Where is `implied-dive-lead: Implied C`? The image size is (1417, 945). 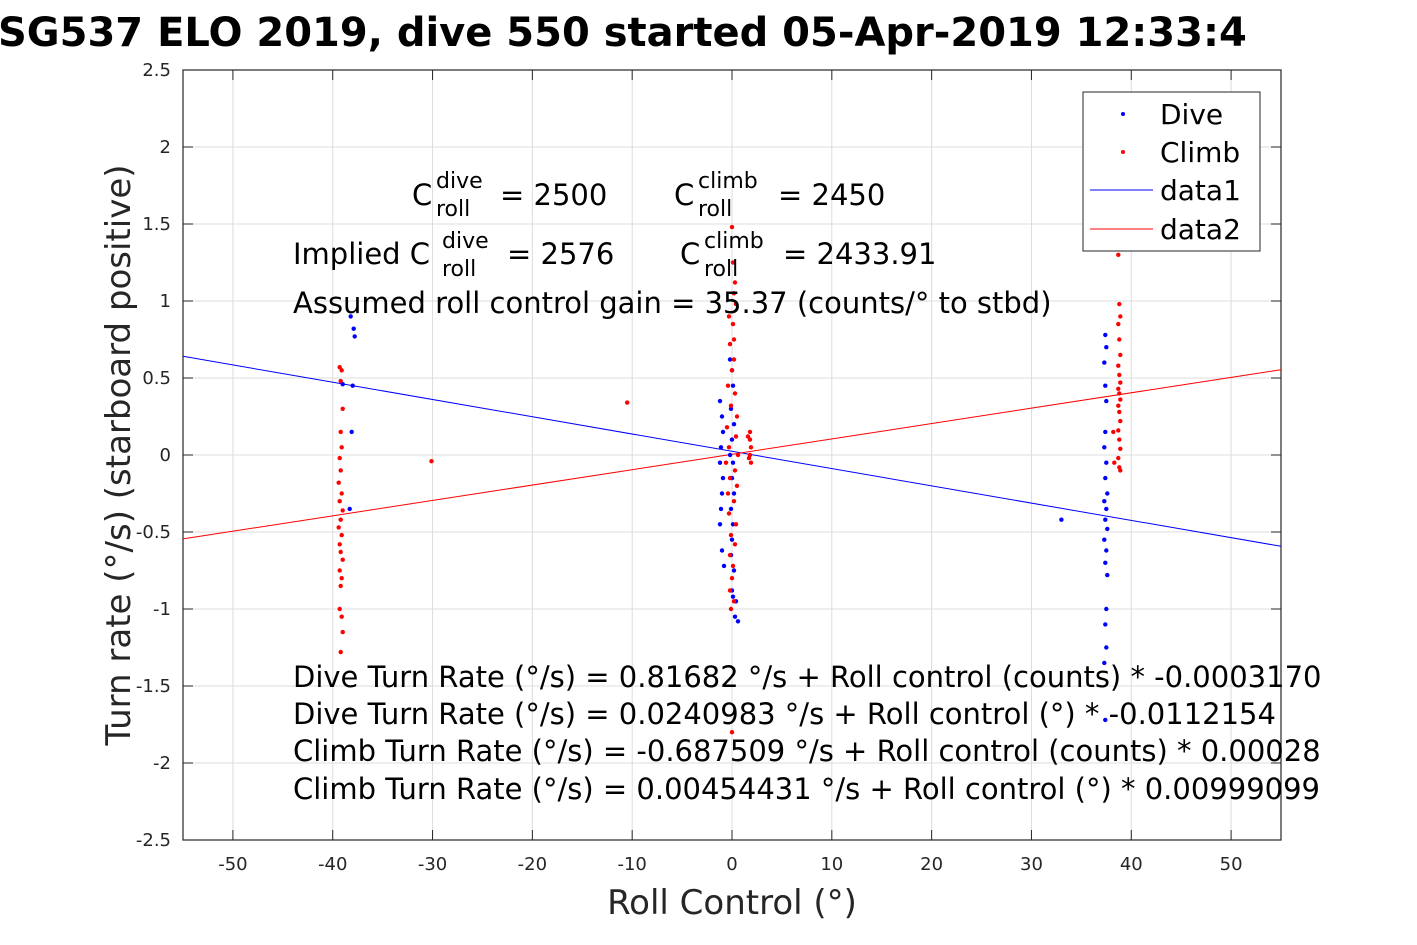 implied-dive-lead: Implied C is located at coordinates (361, 254).